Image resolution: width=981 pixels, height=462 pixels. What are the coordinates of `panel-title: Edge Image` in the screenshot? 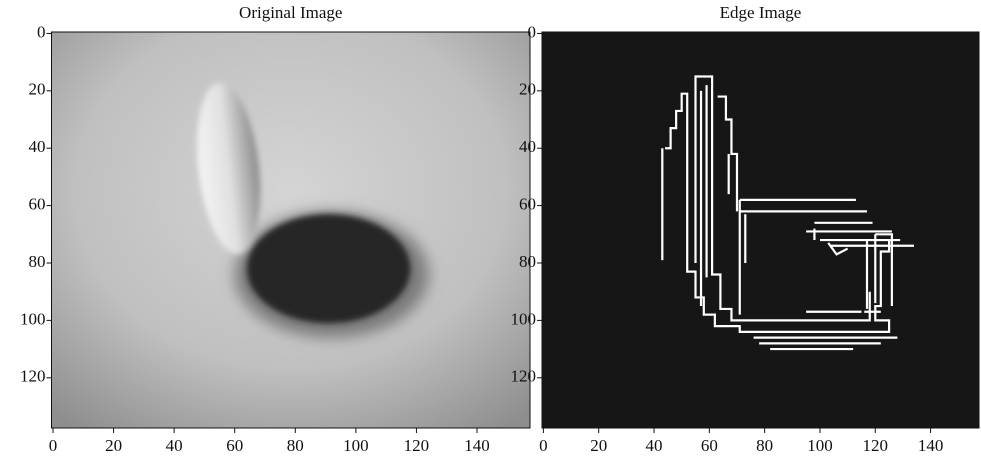 It's located at (761, 12).